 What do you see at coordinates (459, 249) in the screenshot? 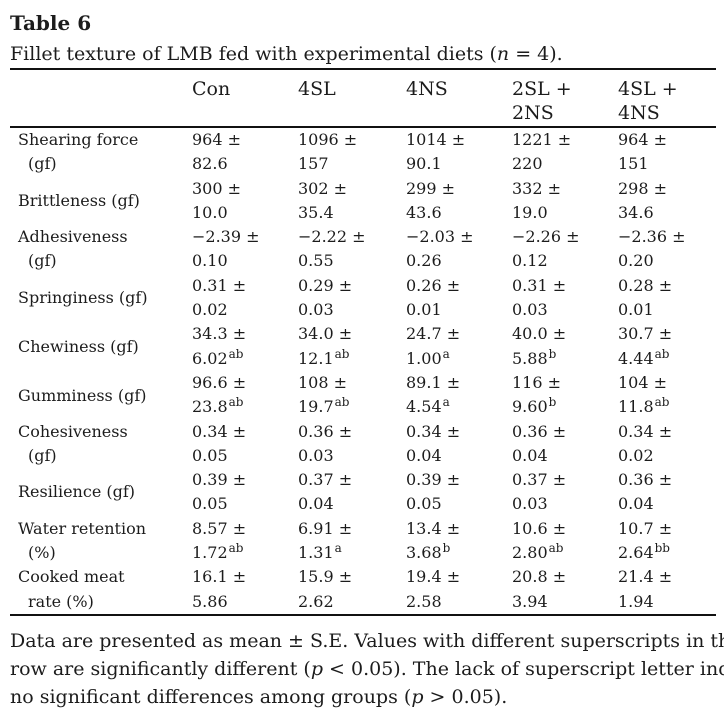
I see `data-cell: −2.03 ± 0.26` at bounding box center [459, 249].